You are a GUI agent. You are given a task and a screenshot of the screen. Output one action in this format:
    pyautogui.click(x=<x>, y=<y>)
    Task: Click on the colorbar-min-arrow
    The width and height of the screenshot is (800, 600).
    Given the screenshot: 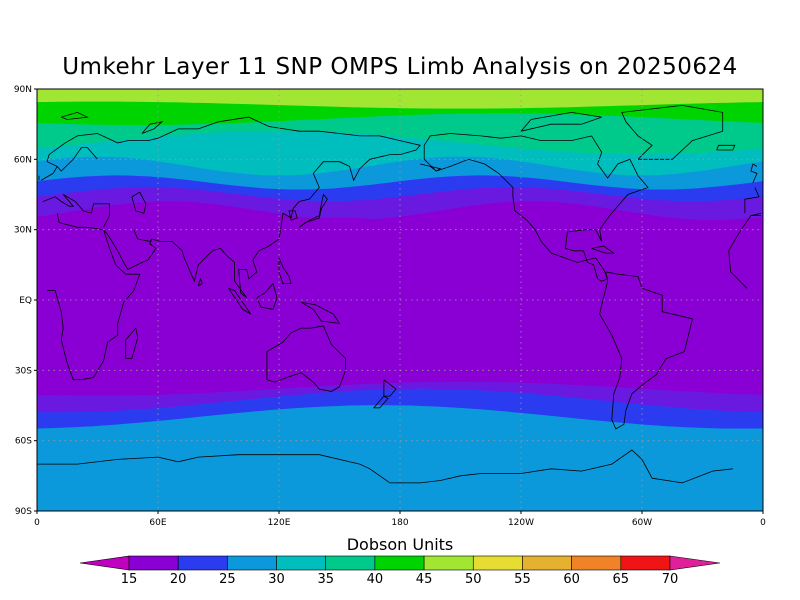 What is the action you would take?
    pyautogui.click(x=104, y=563)
    